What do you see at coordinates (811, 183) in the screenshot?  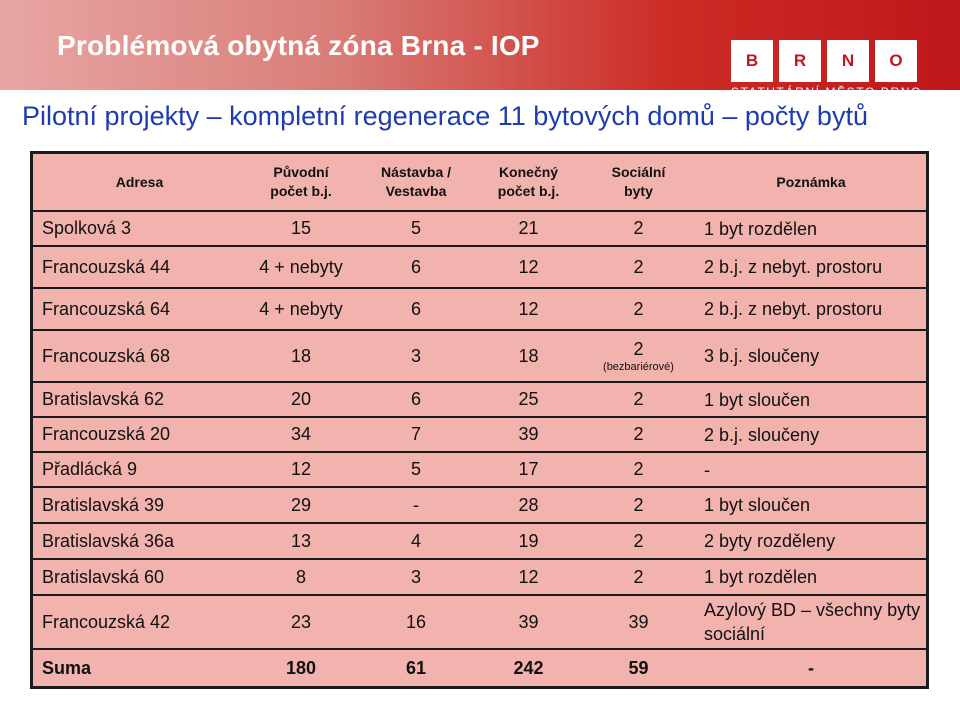 I see `header-note: Poznámka` at bounding box center [811, 183].